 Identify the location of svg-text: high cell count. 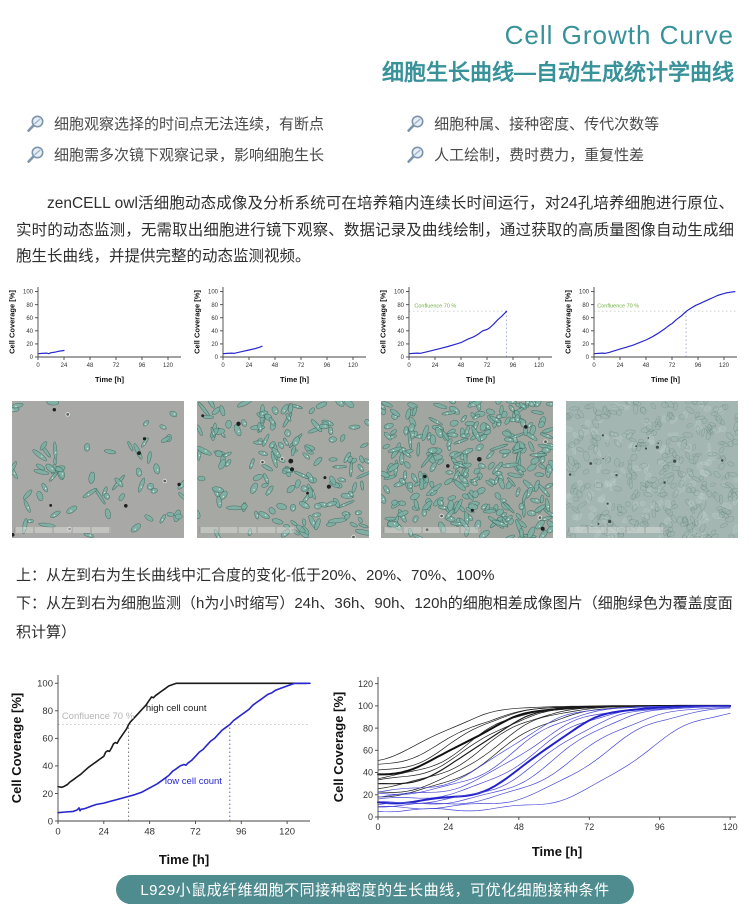
(176, 708).